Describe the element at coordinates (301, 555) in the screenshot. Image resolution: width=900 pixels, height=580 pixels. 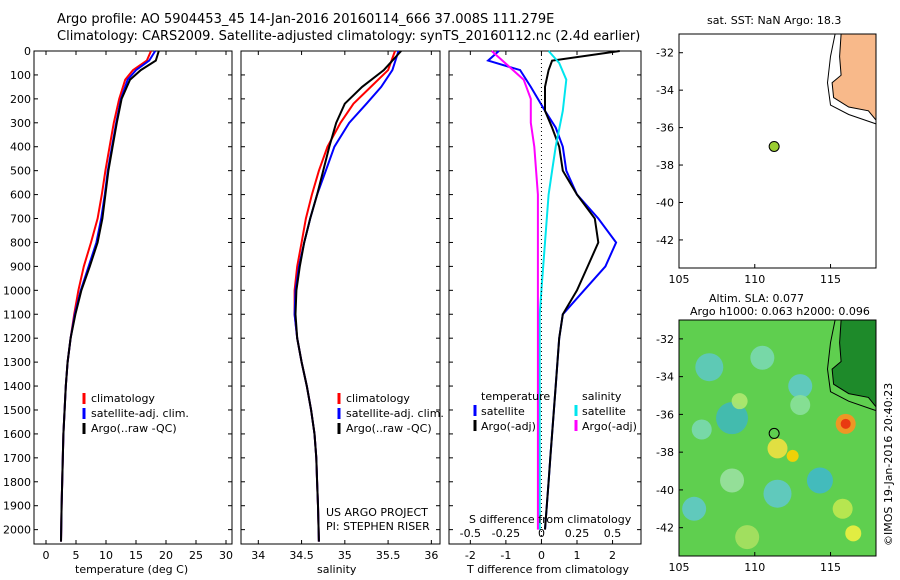
I see `x-tick-label: 34.5` at that location.